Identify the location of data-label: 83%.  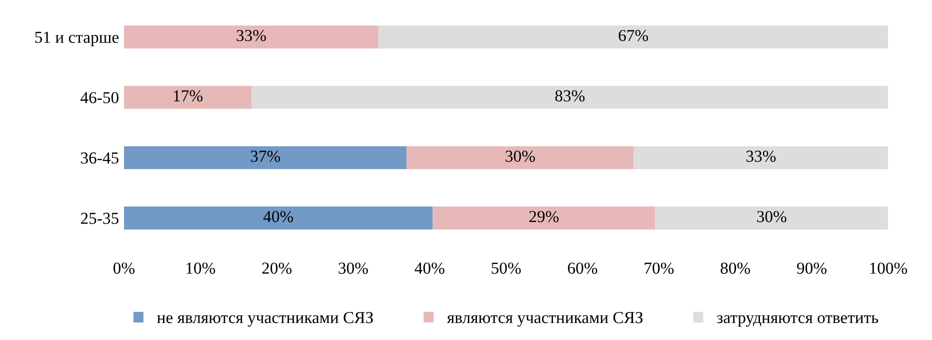
(570, 96).